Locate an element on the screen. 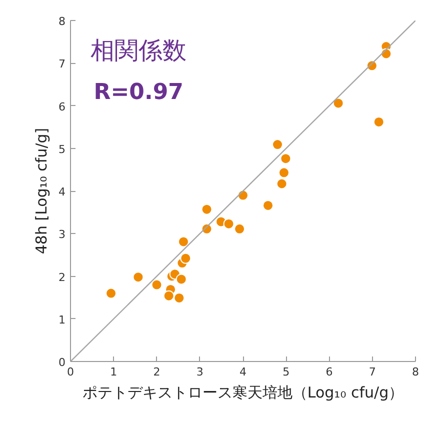 The image size is (421, 423). x-tick-label: 0 is located at coordinates (70, 372).